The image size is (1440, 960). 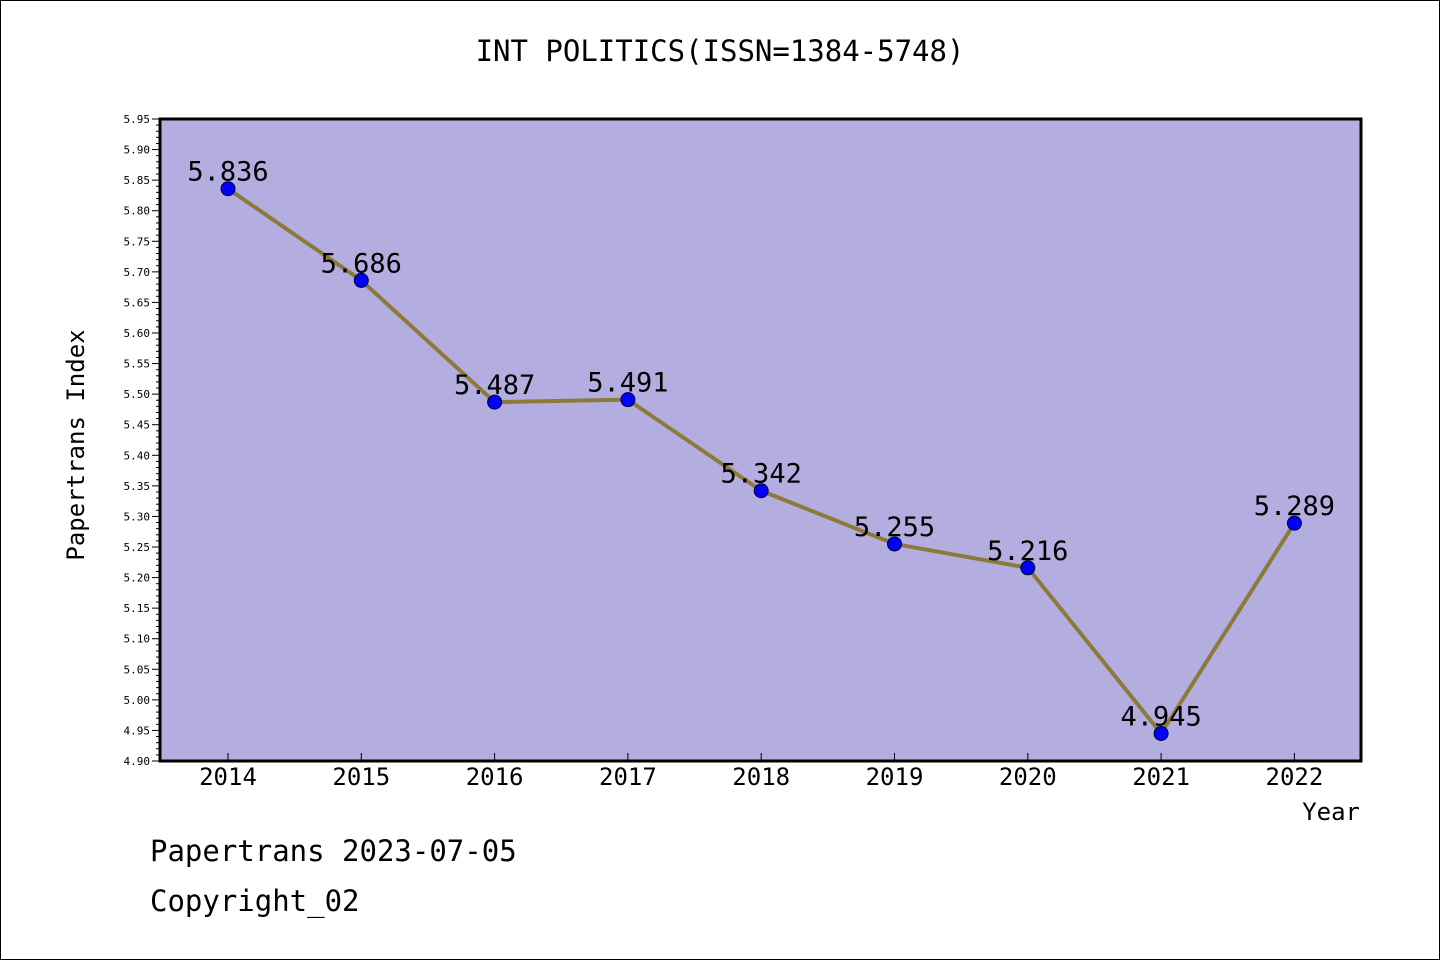 What do you see at coordinates (137, 150) in the screenshot?
I see `y-tick-label: 5.90` at bounding box center [137, 150].